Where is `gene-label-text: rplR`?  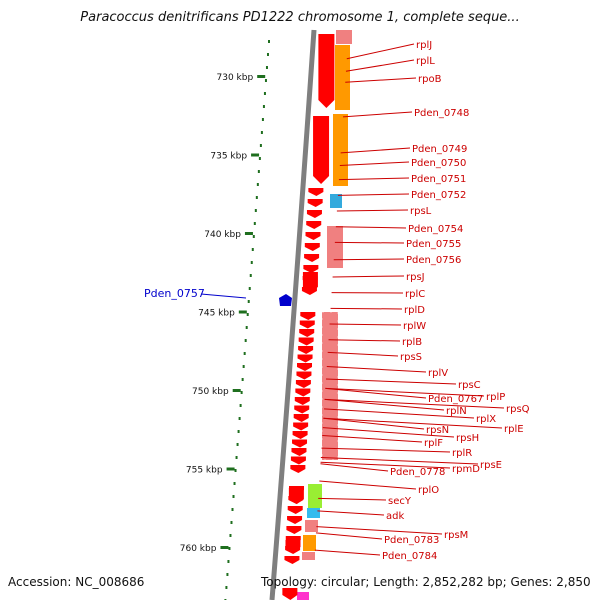 gene-label-text: rplR is located at coordinates (462, 453).